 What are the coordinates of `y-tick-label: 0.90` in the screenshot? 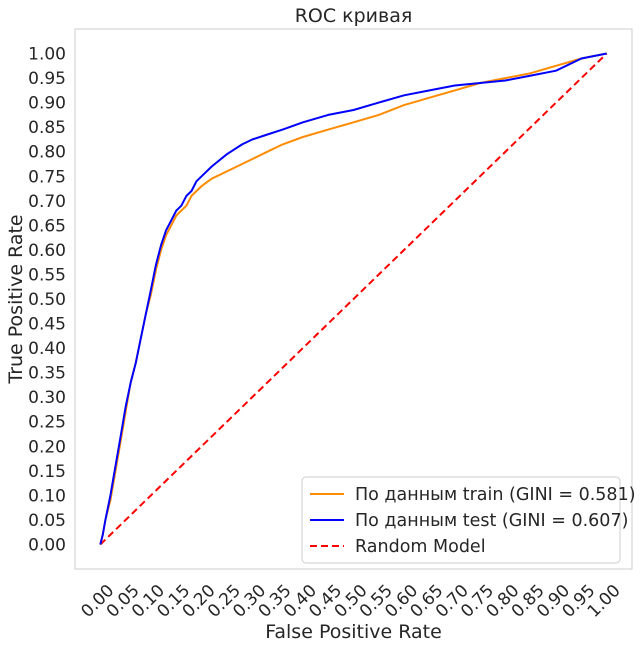 It's located at (47, 104).